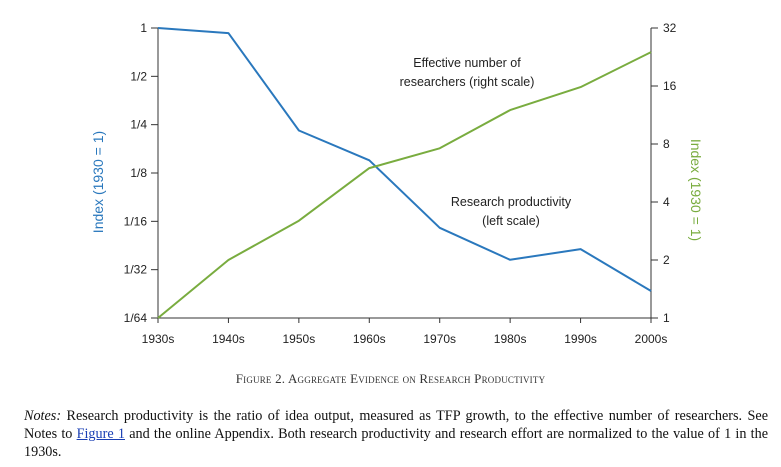  What do you see at coordinates (138, 76) in the screenshot?
I see `left-tick-label: 1/2` at bounding box center [138, 76].